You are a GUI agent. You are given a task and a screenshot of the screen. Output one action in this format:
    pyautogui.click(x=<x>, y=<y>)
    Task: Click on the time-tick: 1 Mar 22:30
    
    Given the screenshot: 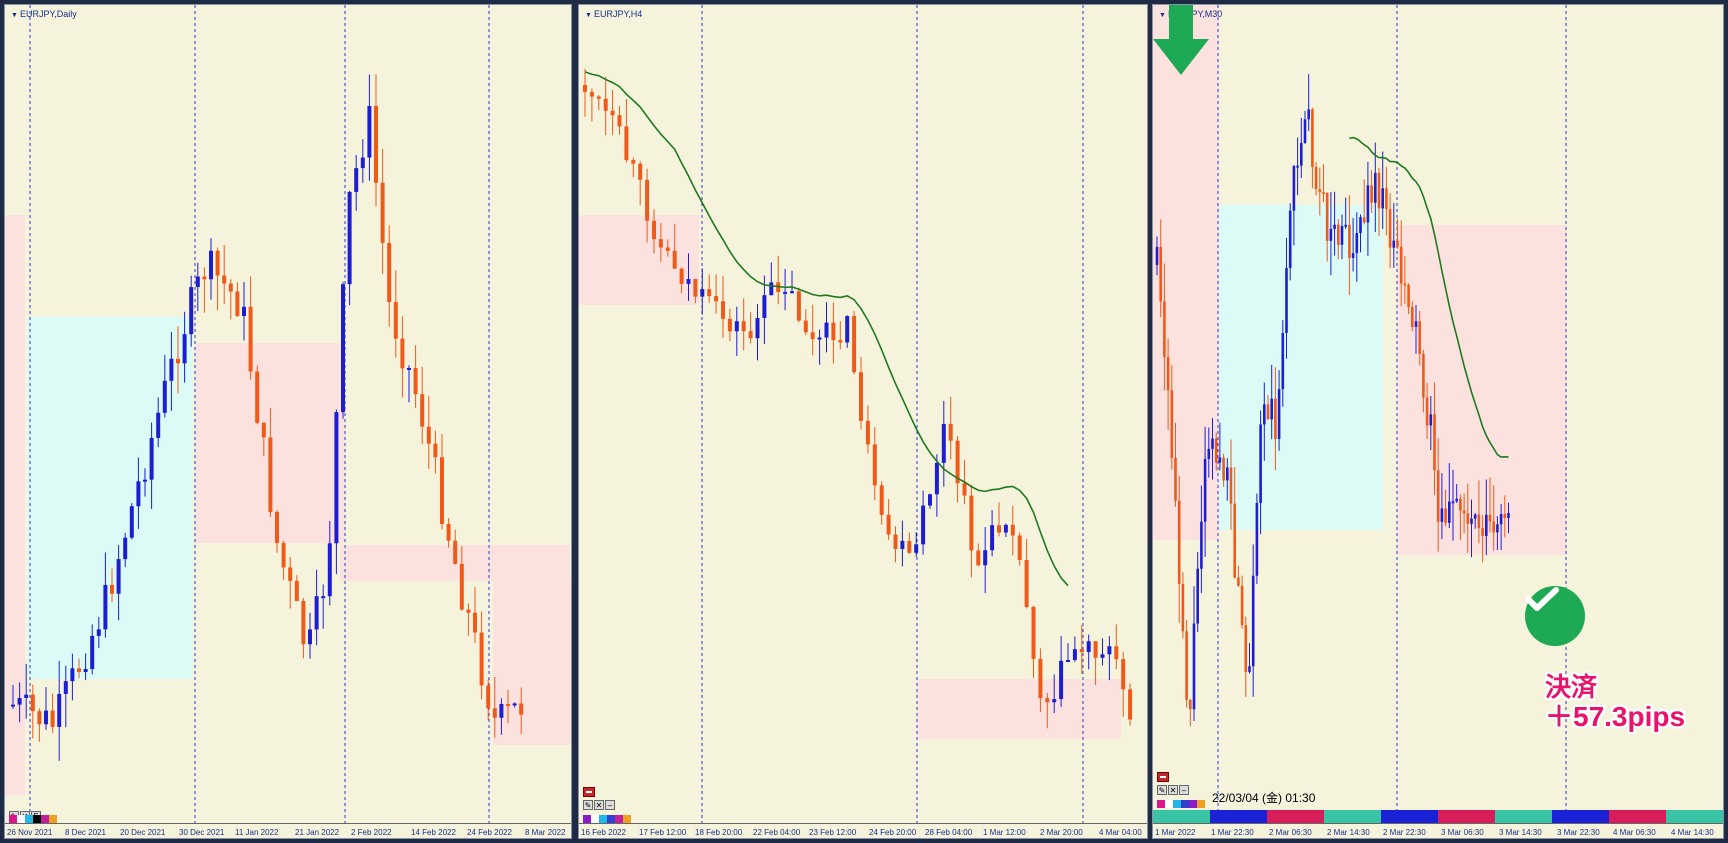 What is the action you would take?
    pyautogui.click(x=1232, y=832)
    